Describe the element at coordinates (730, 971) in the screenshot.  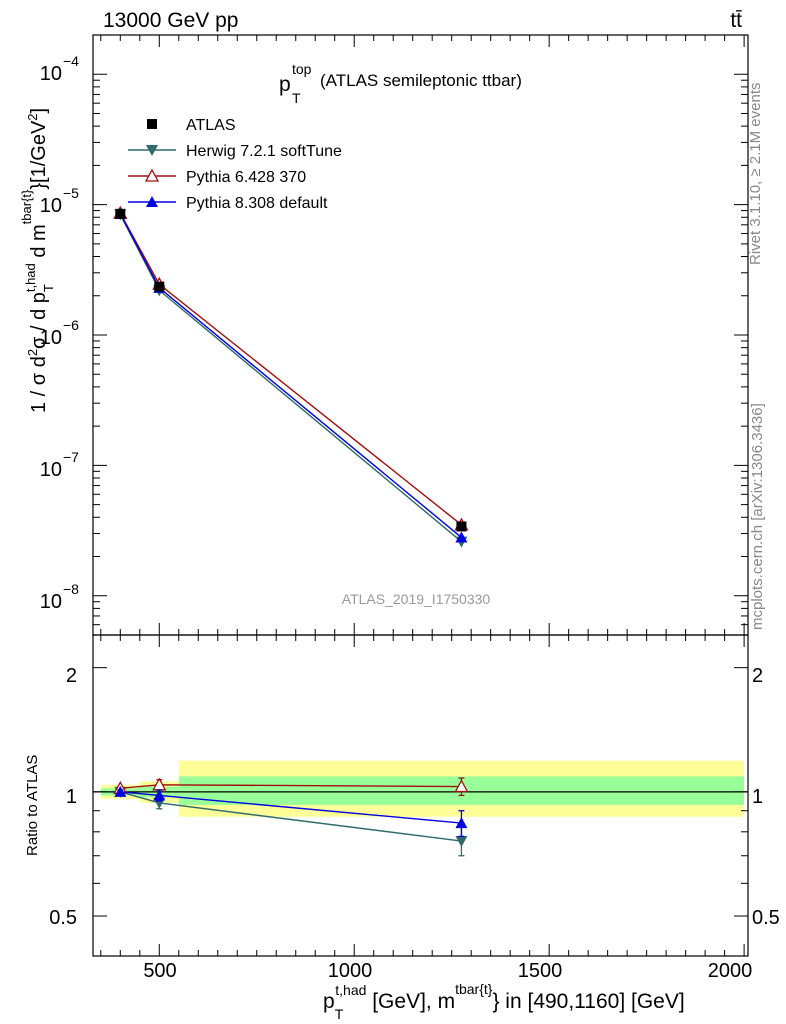
I see `x-tick-label: 2000` at that location.